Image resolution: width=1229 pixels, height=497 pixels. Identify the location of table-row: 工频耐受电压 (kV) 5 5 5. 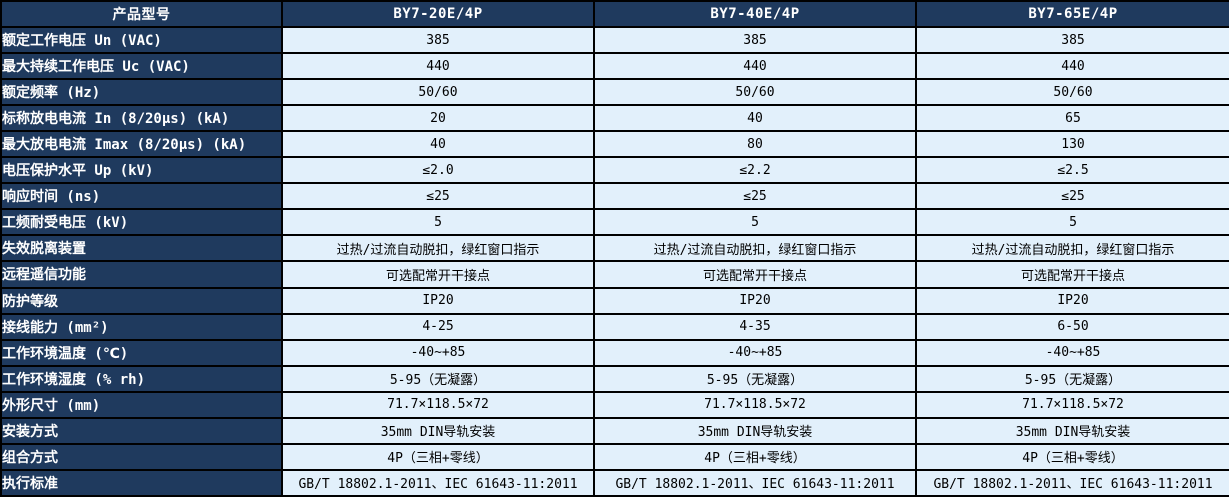
(614, 222).